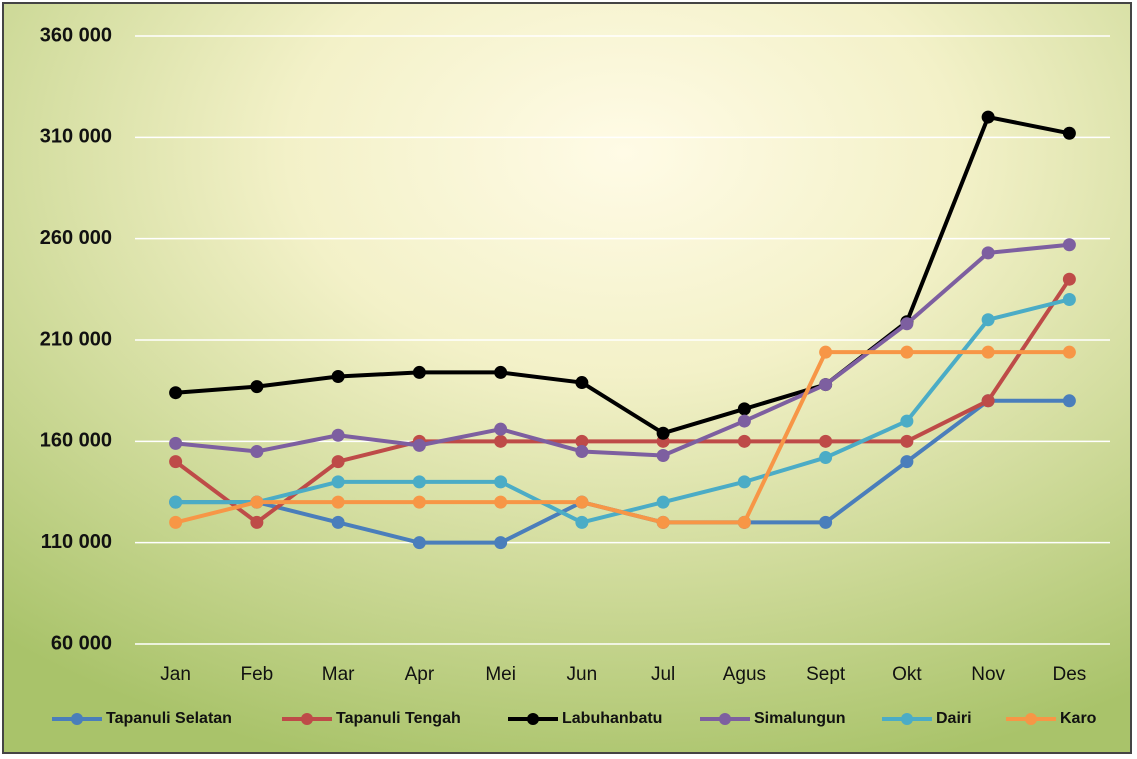 The image size is (1137, 759). Describe the element at coordinates (76, 441) in the screenshot. I see `y-tick-label: 160 000` at that location.